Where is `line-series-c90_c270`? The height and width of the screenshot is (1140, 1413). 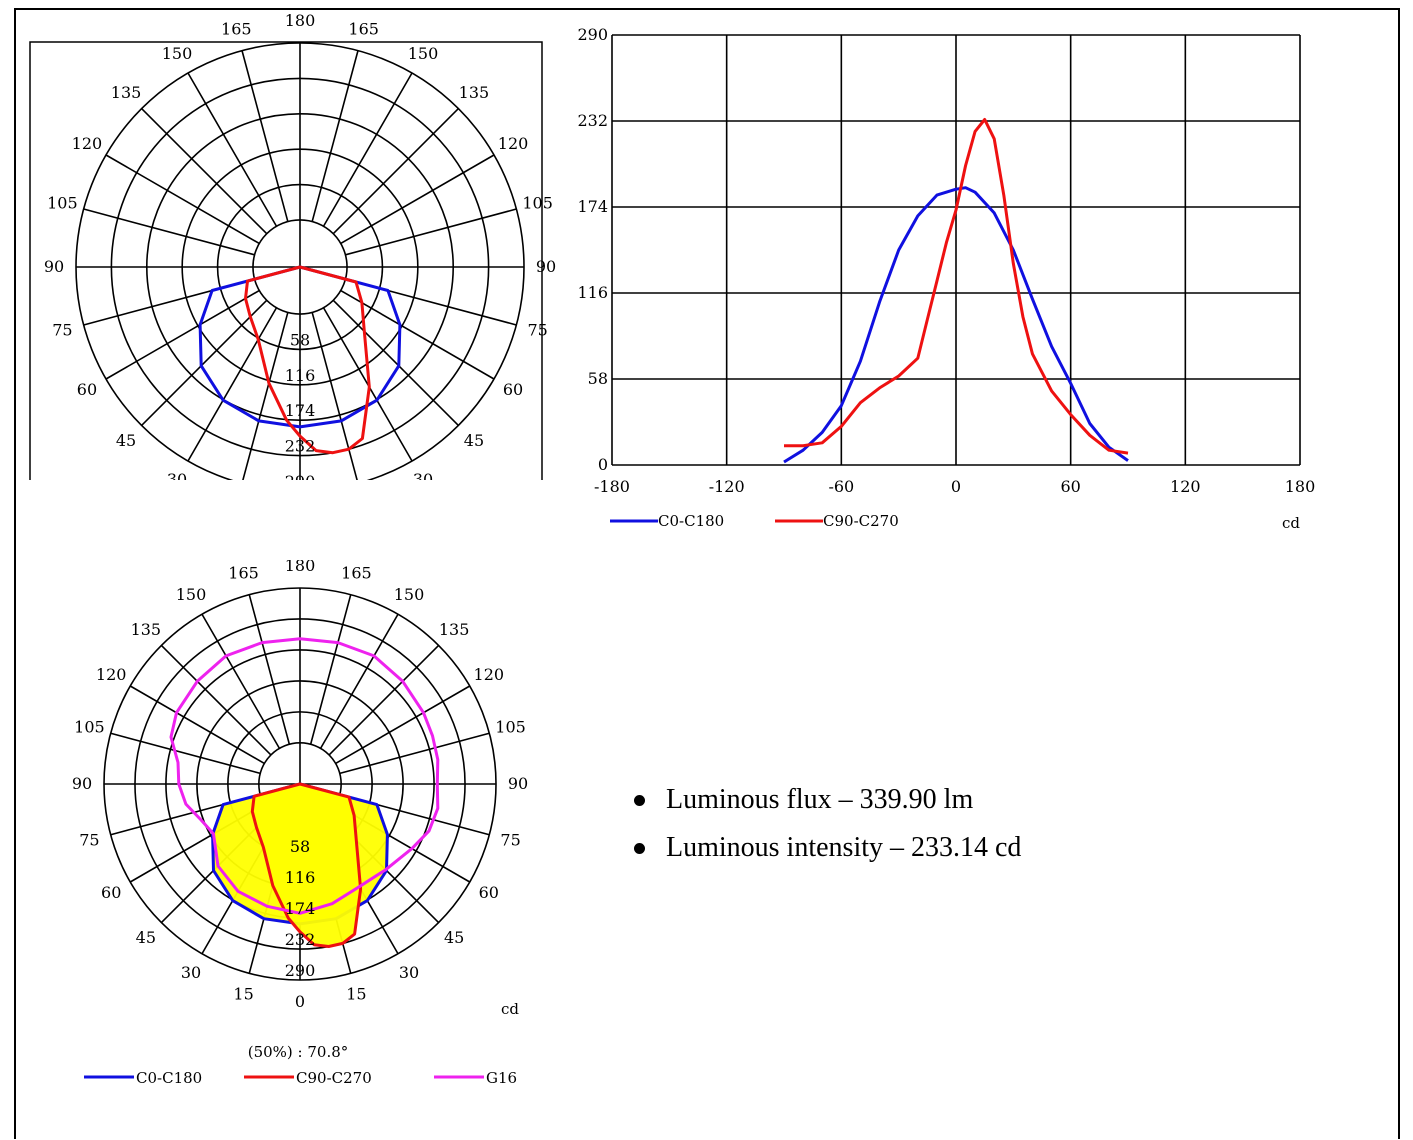
line-series-c90_c270 is located at coordinates (956, 286).